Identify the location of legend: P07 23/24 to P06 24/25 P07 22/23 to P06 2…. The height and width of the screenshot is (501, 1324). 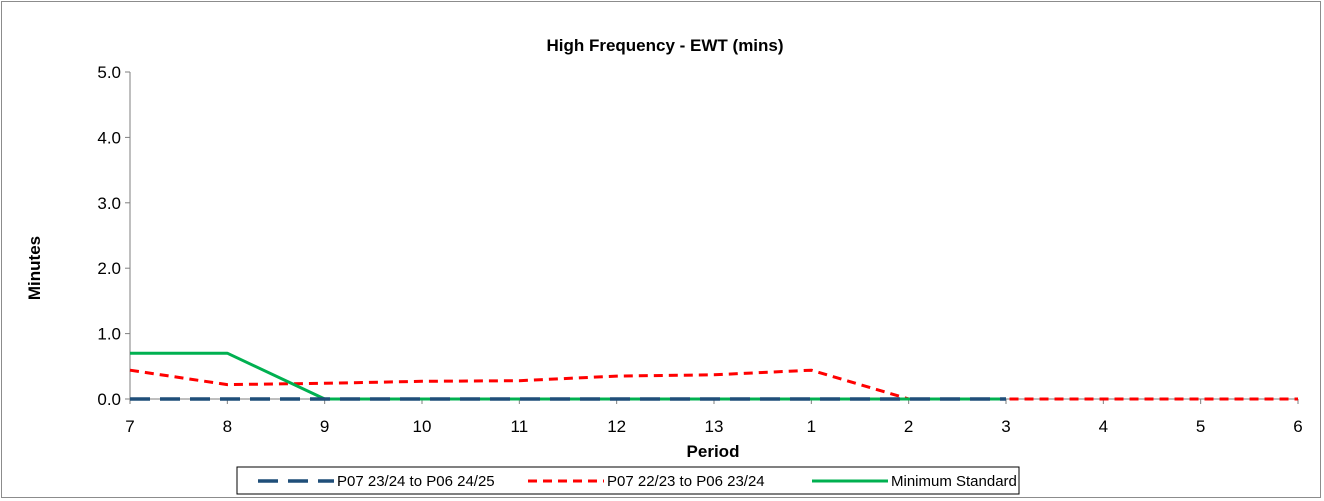
(628, 480).